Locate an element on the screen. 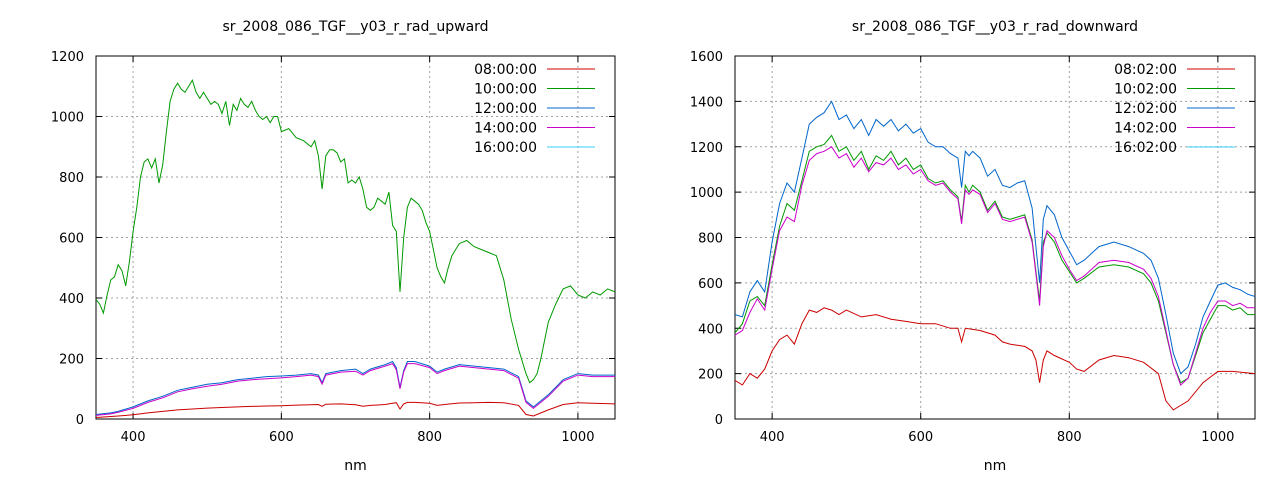  legend-label: 14:02:00 is located at coordinates (1145, 129).